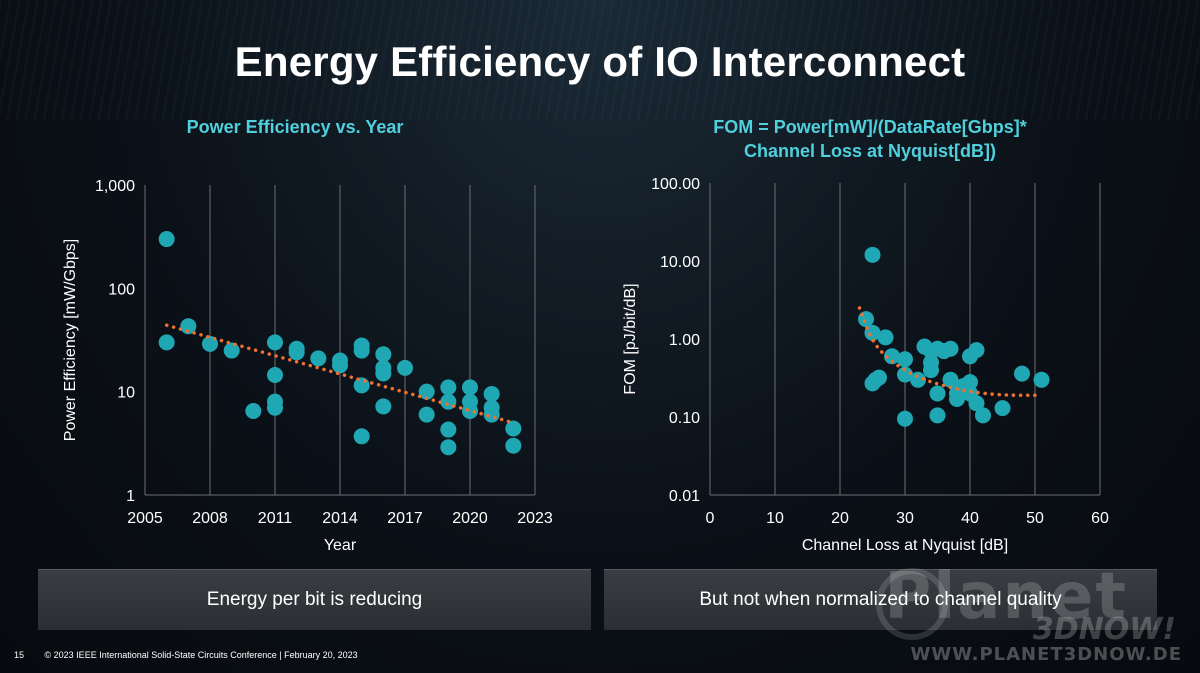  I want to click on x-tick-label: 2017, so click(405, 518).